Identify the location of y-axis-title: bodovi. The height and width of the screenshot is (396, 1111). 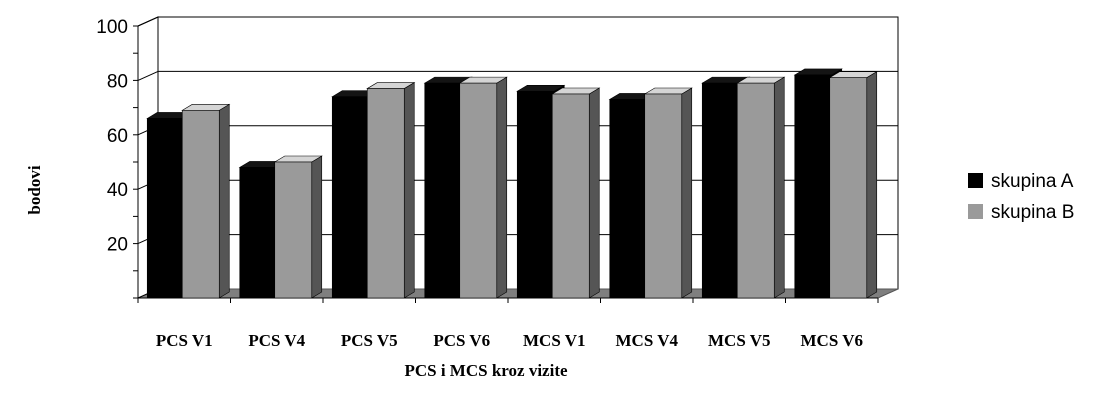
(34, 189).